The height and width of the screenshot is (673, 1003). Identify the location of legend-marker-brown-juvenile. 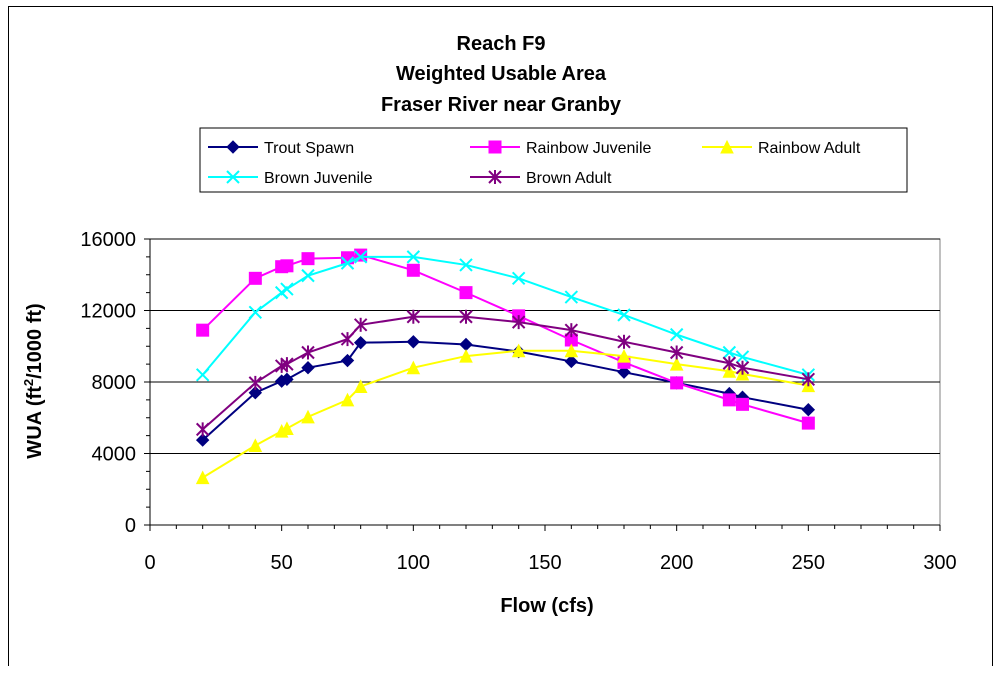
(233, 177).